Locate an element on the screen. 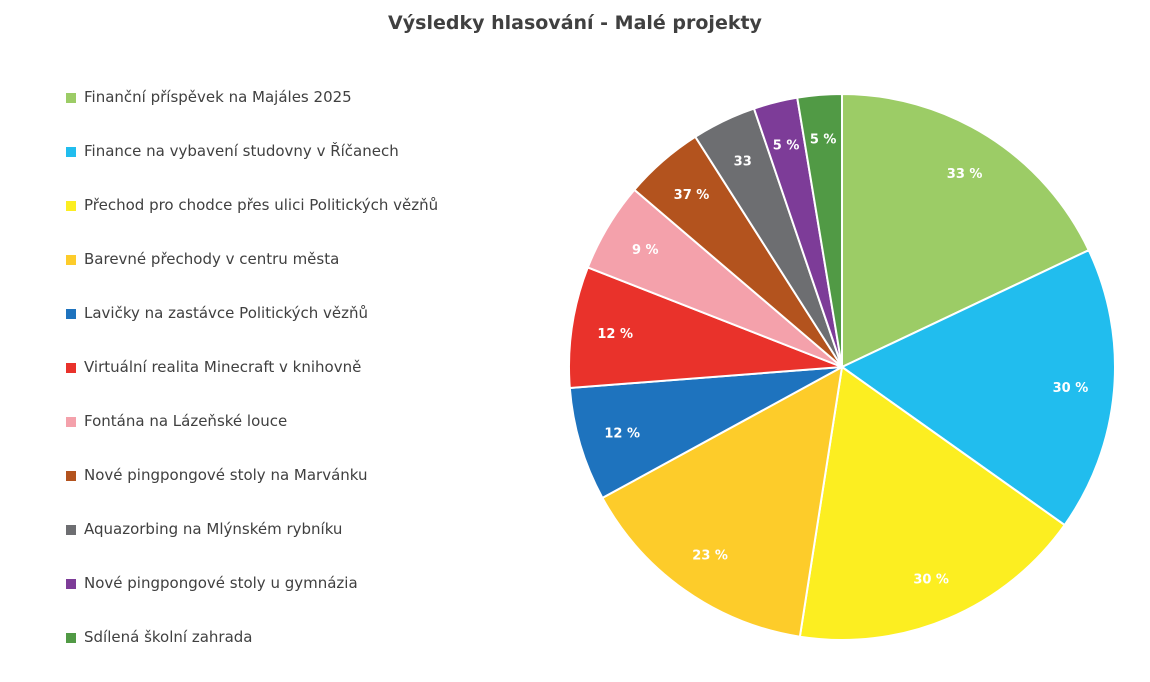 The image size is (1150, 682). legend-item: Fontána na Lázeňské louce is located at coordinates (252, 439).